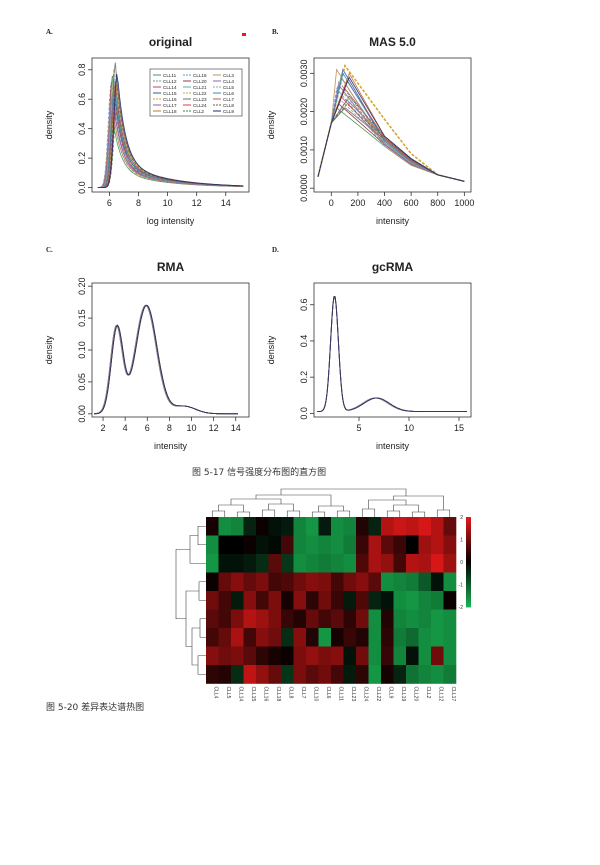  Describe the element at coordinates (290, 693) in the screenshot. I see `column-label: CLL8` at that location.